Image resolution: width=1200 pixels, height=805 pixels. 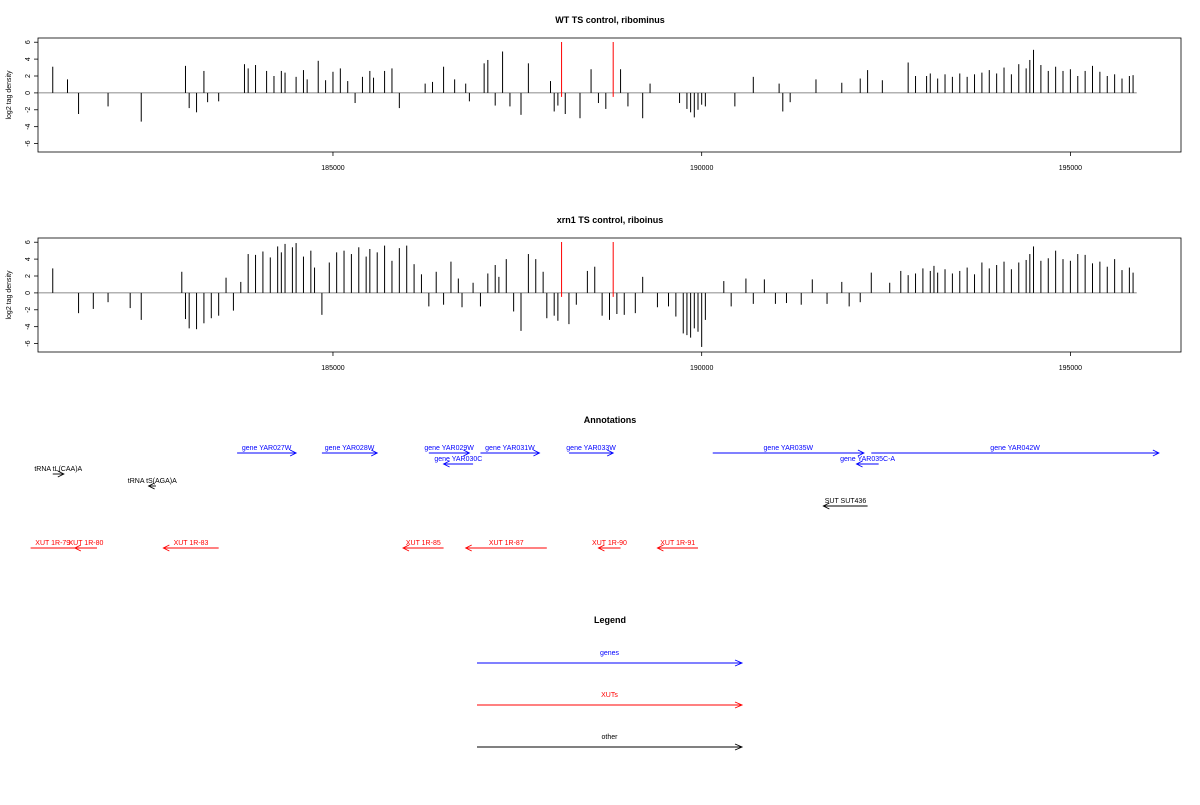 I want to click on annotation-feature: XUT 1R-80, so click(x=85, y=546).